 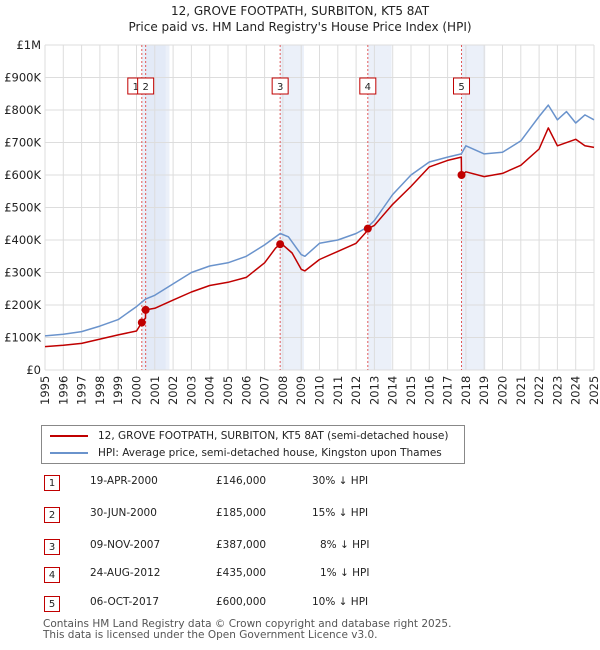 What do you see at coordinates (448, 390) in the screenshot?
I see `x-tick-label: 2017` at bounding box center [448, 390].